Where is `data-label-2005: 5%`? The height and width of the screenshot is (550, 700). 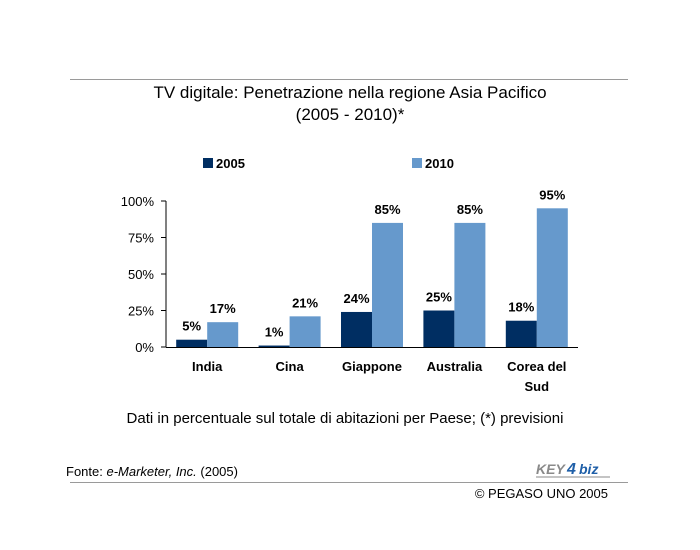
data-label-2005: 5% is located at coordinates (191, 326).